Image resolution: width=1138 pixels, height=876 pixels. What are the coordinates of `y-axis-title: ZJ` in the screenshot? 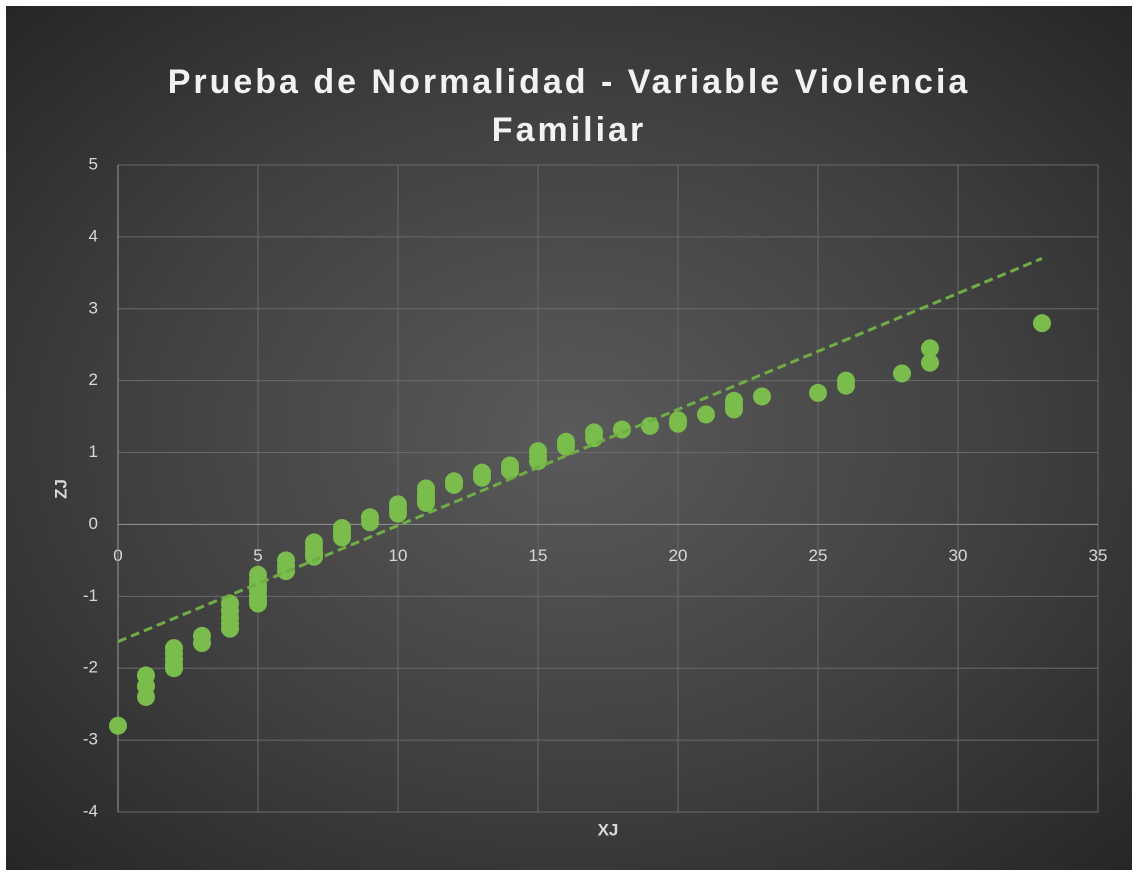 It's located at (60, 489).